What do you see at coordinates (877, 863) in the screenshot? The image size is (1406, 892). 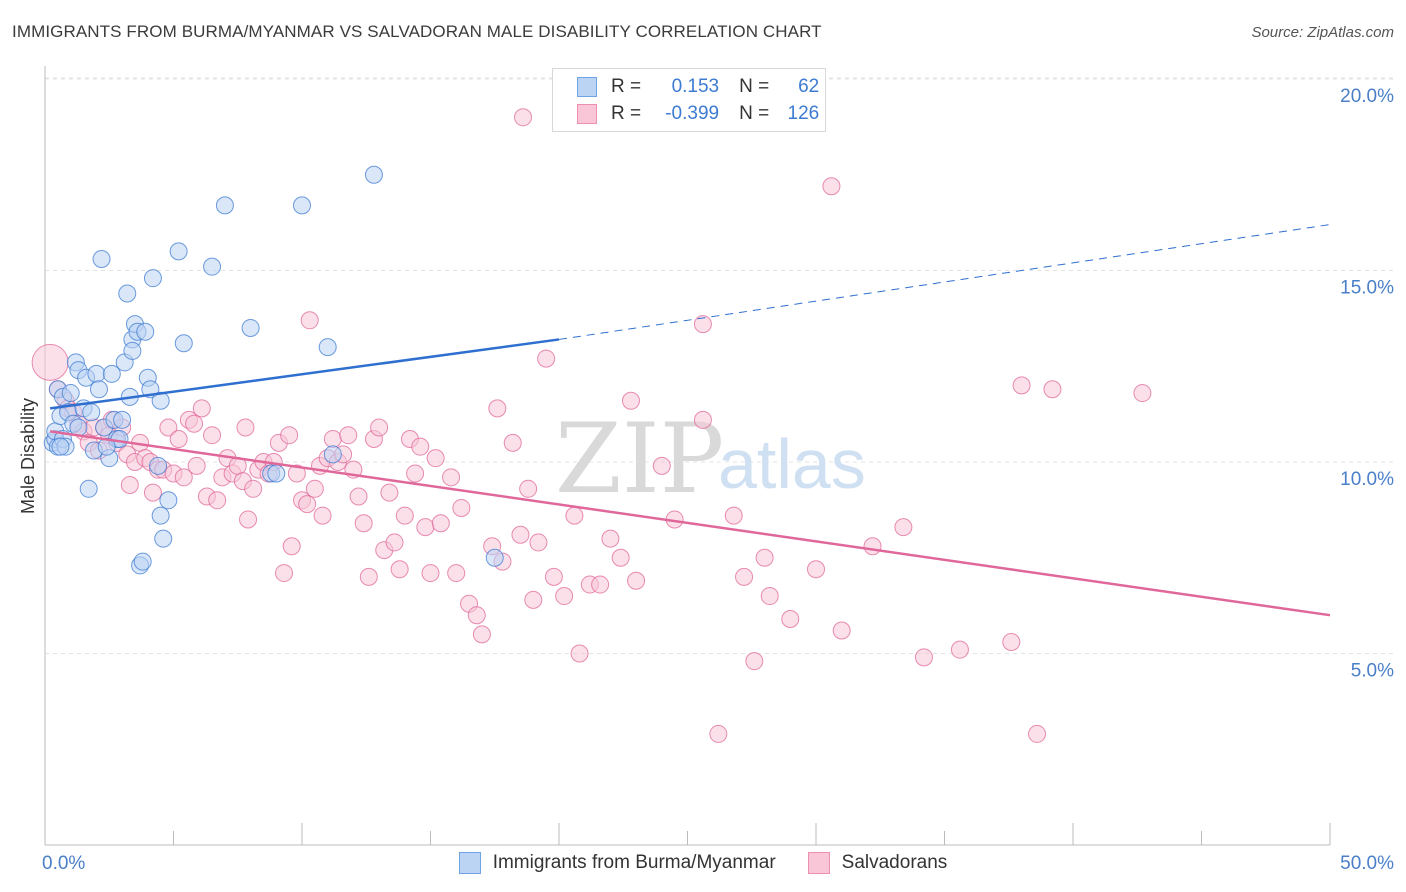 I see `series-legend-salvadoran: Salvadorans` at bounding box center [877, 863].